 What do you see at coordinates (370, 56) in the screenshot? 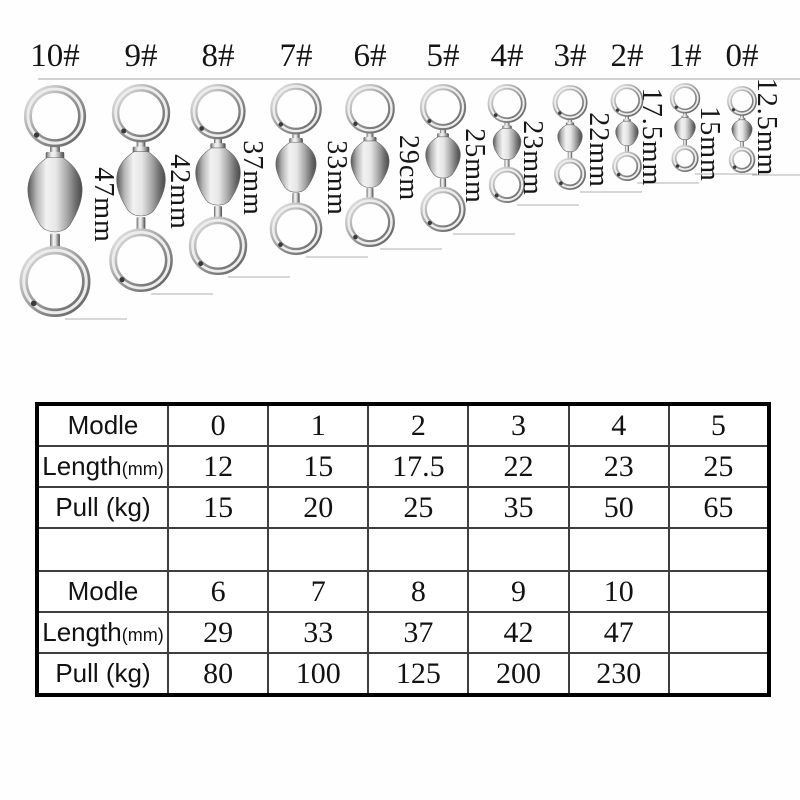
I see `size-number-label: 6#` at bounding box center [370, 56].